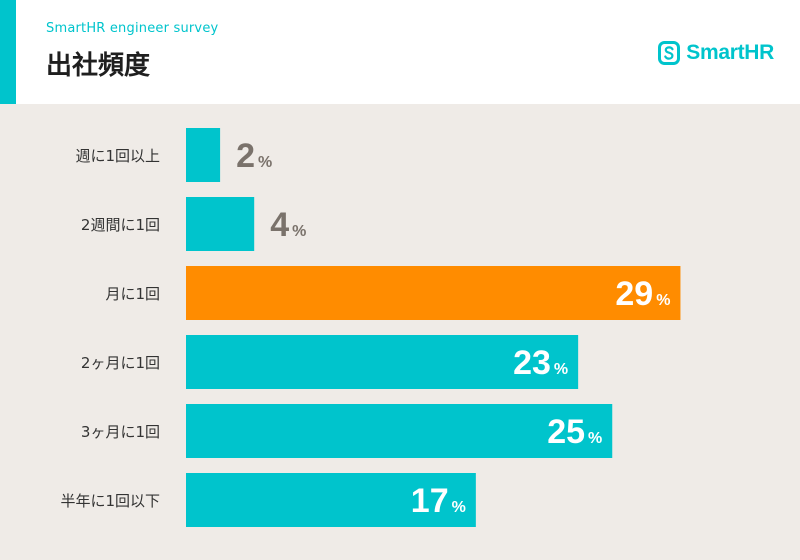  Describe the element at coordinates (634, 294) in the screenshot. I see `value-number: 29` at that location.